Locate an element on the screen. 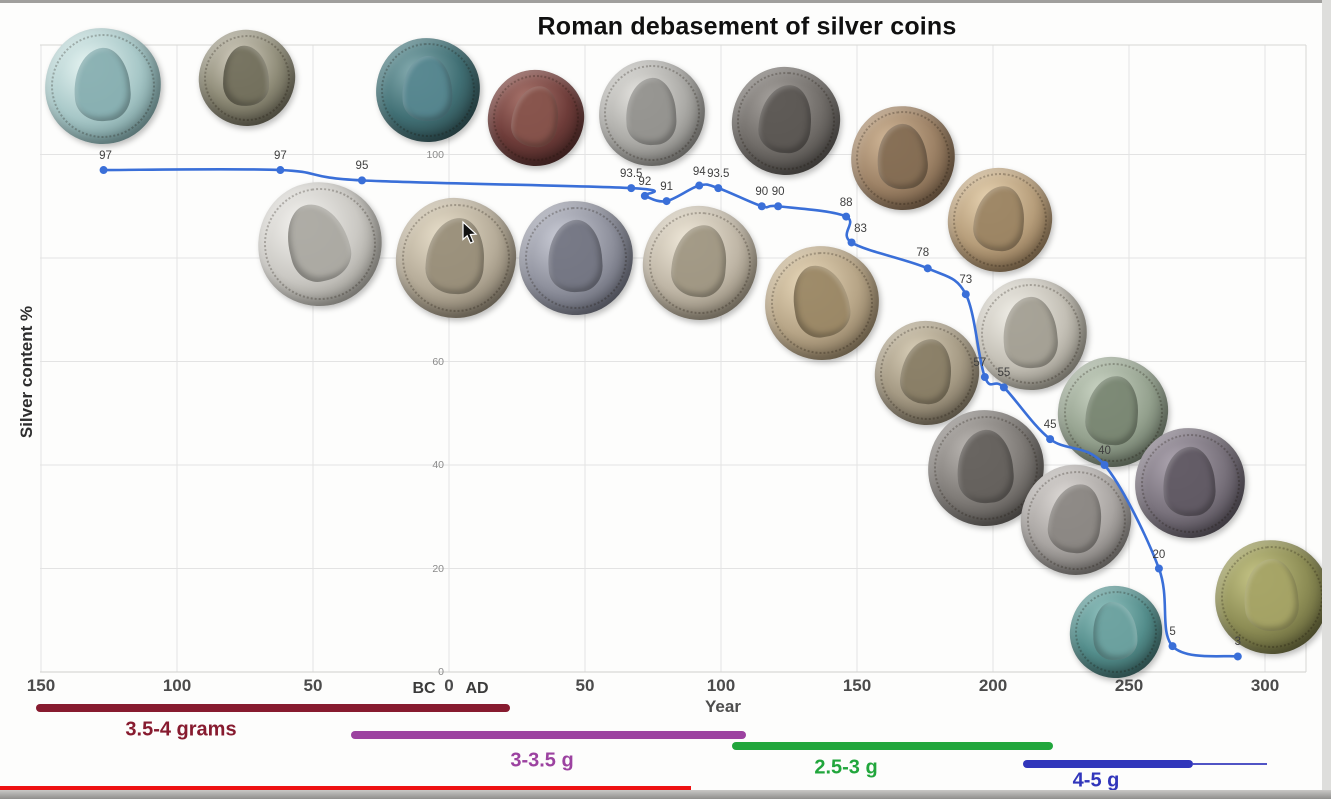 The width and height of the screenshot is (1331, 799). ad-era-label: AD is located at coordinates (477, 688).